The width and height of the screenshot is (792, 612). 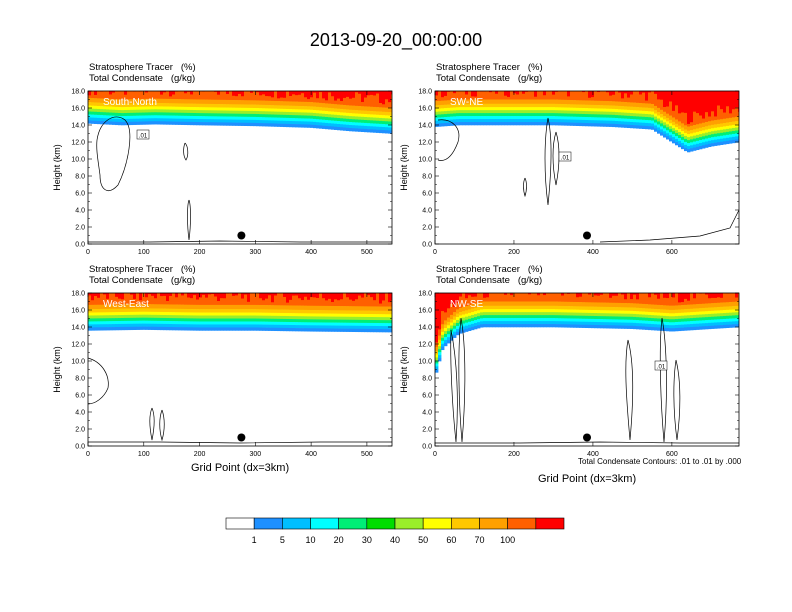 What do you see at coordinates (672, 454) in the screenshot?
I see `x-tick-label: 600` at bounding box center [672, 454].